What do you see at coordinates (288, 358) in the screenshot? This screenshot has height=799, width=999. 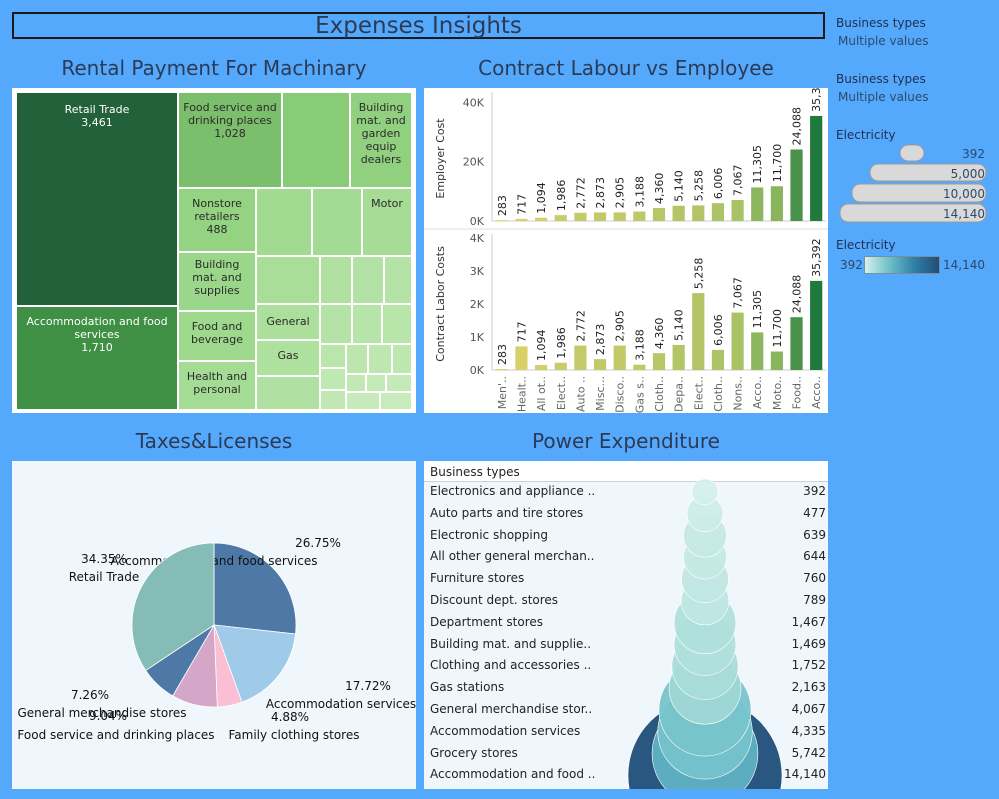 I see `treemap-cell-gas: Gas` at bounding box center [288, 358].